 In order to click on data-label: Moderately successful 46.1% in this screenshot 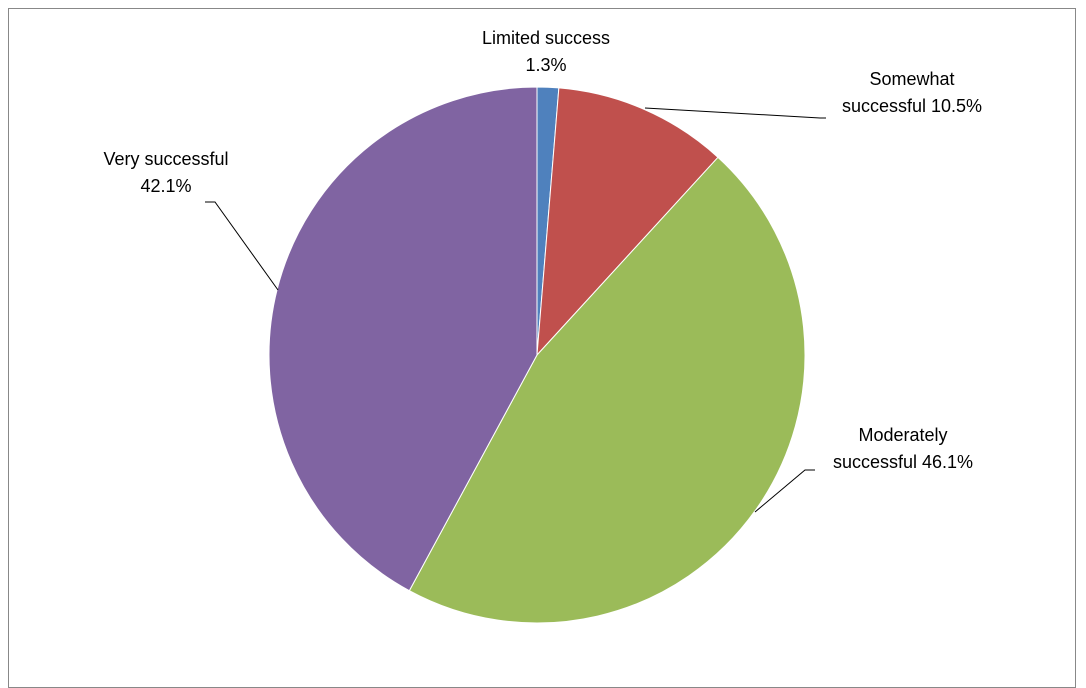, I will do `click(903, 449)`.